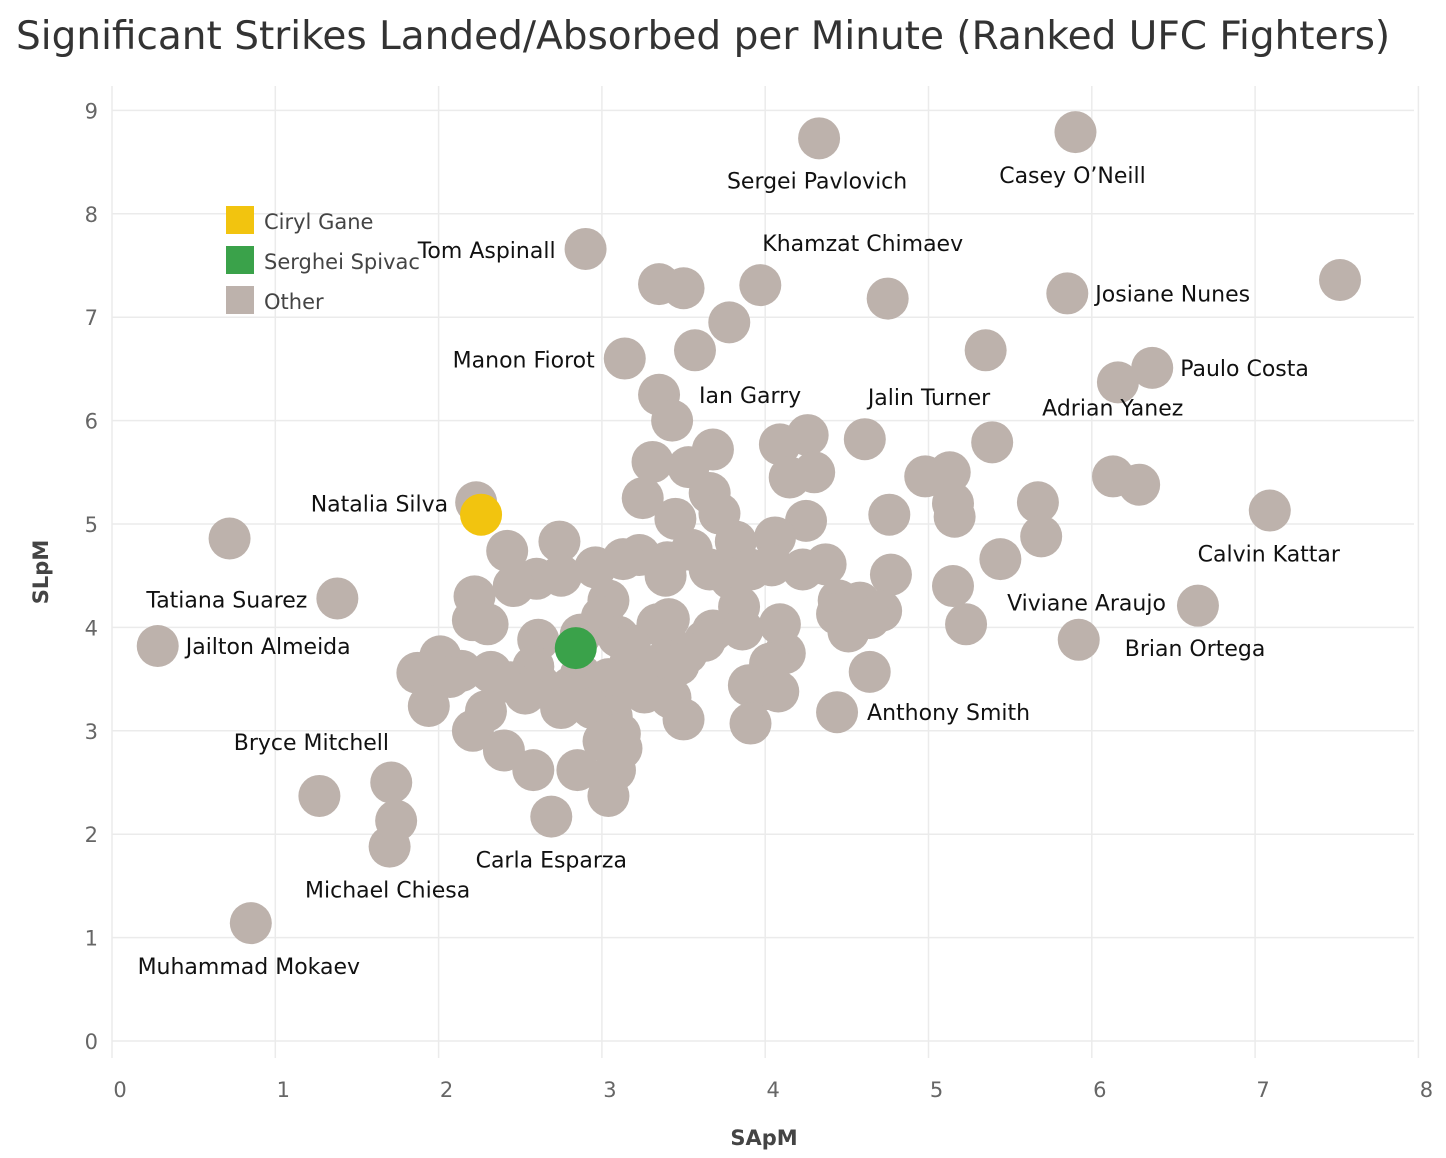 The width and height of the screenshot is (1446, 1158). I want to click on point-label: Adrian Yanez, so click(1112, 408).